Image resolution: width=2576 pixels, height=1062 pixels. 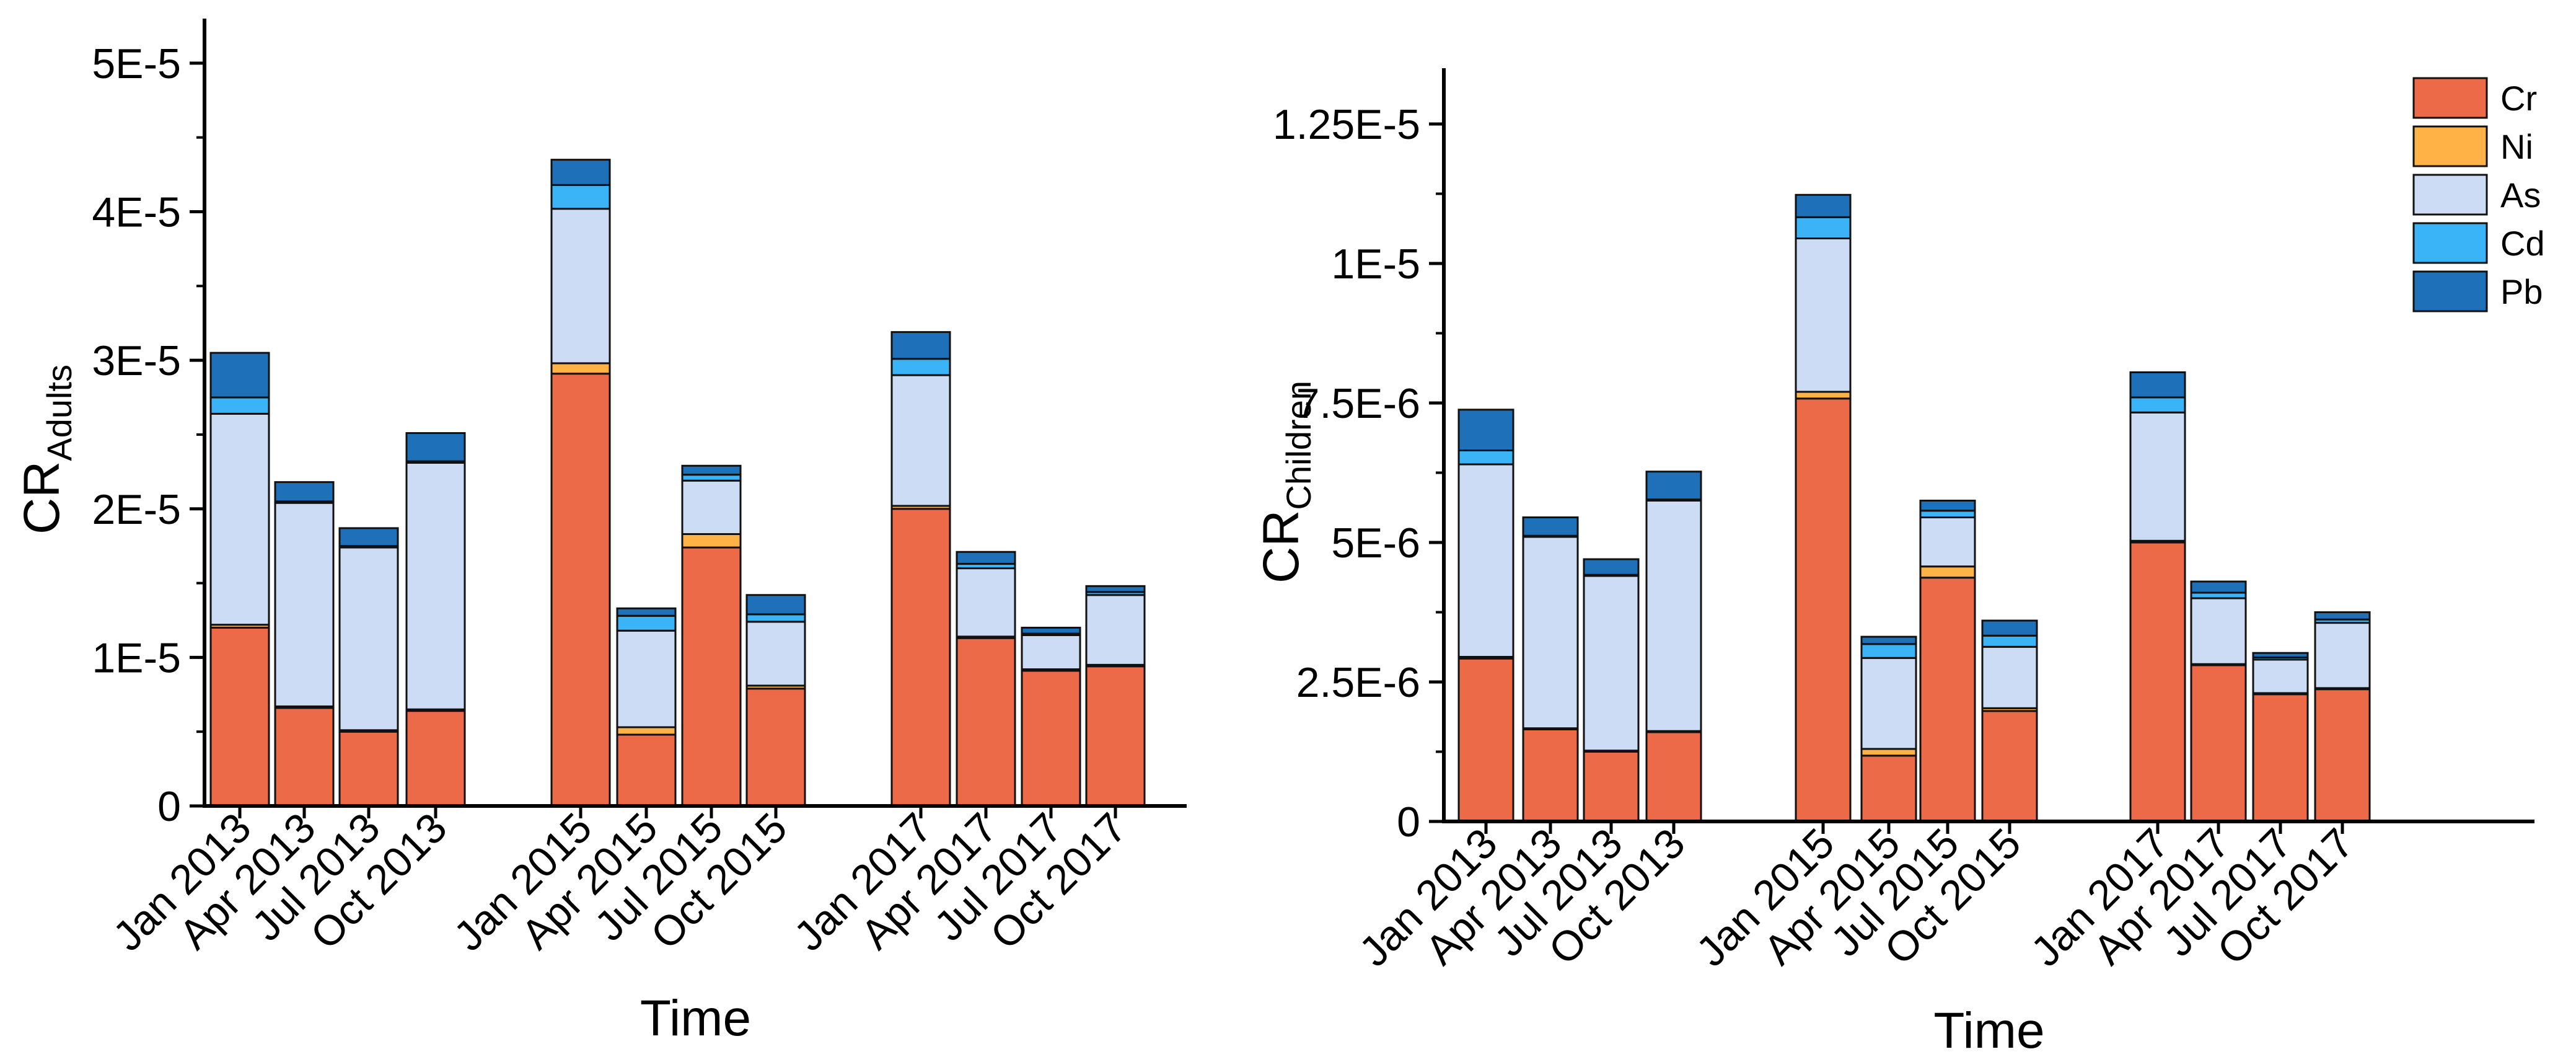 What do you see at coordinates (1299, 445) in the screenshot?
I see `y-axis-title-sub: Children` at bounding box center [1299, 445].